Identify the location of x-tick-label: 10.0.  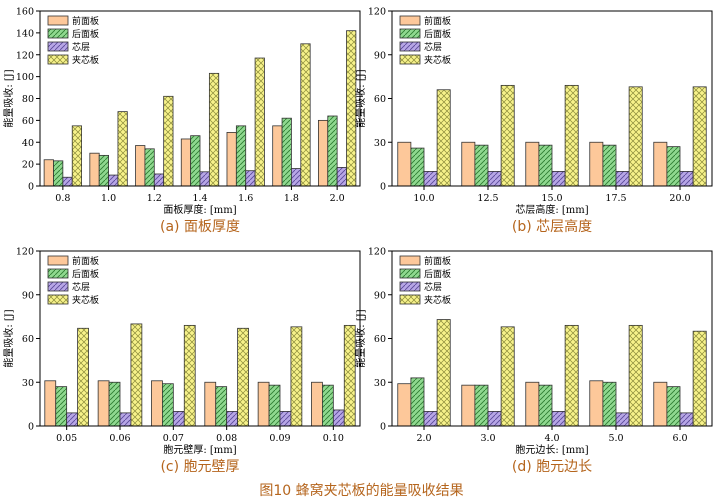
(423, 198).